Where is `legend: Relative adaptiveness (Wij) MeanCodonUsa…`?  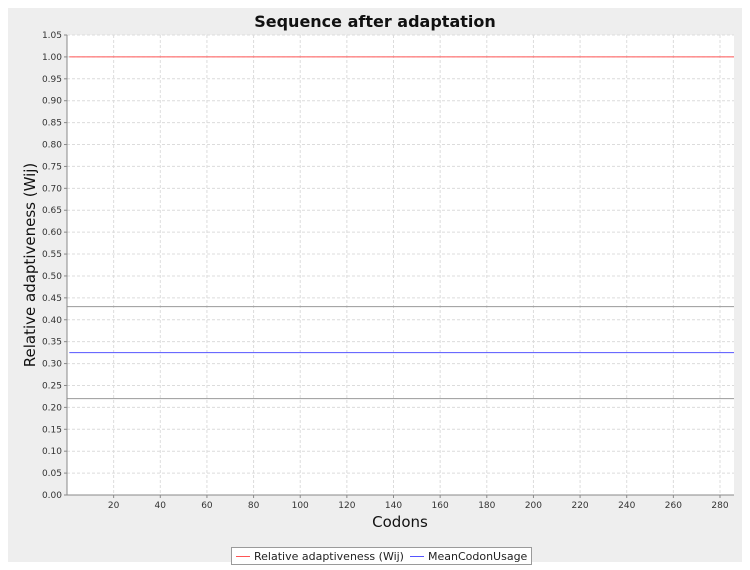 legend: Relative adaptiveness (Wij) MeanCodonUsa… is located at coordinates (382, 556).